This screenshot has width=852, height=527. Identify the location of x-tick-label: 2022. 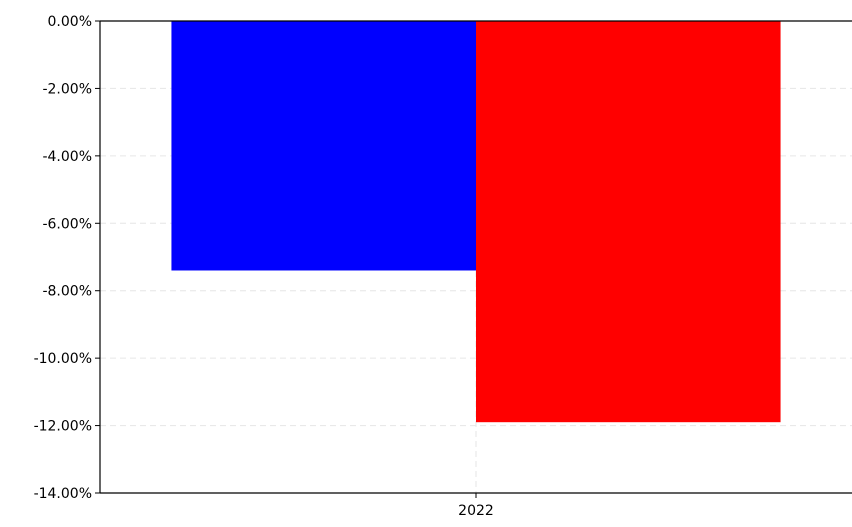
(476, 511).